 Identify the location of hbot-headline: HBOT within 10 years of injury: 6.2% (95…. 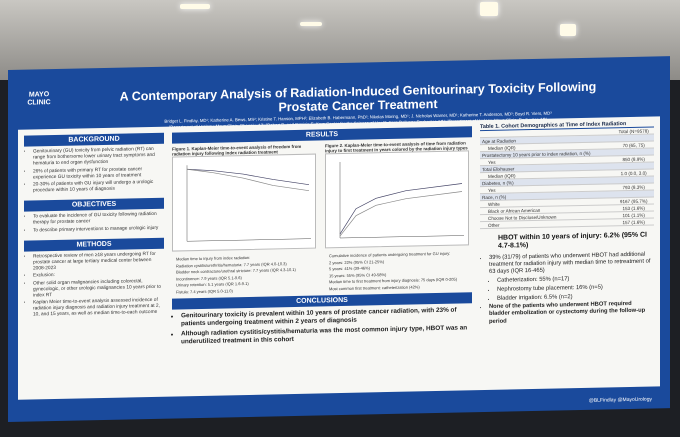
(572, 240).